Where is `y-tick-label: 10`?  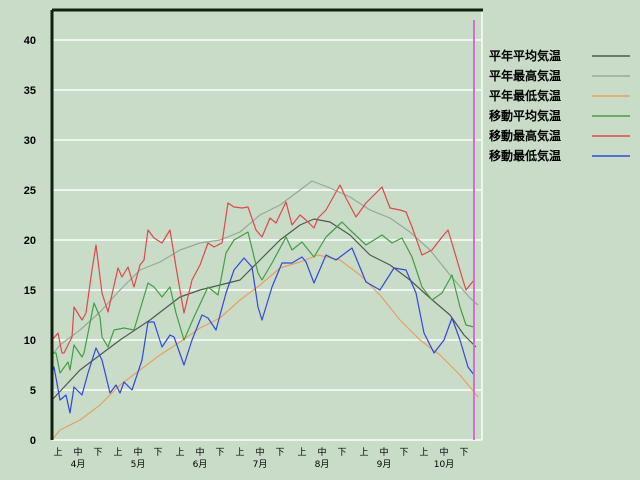 y-tick-label: 10 is located at coordinates (30, 341).